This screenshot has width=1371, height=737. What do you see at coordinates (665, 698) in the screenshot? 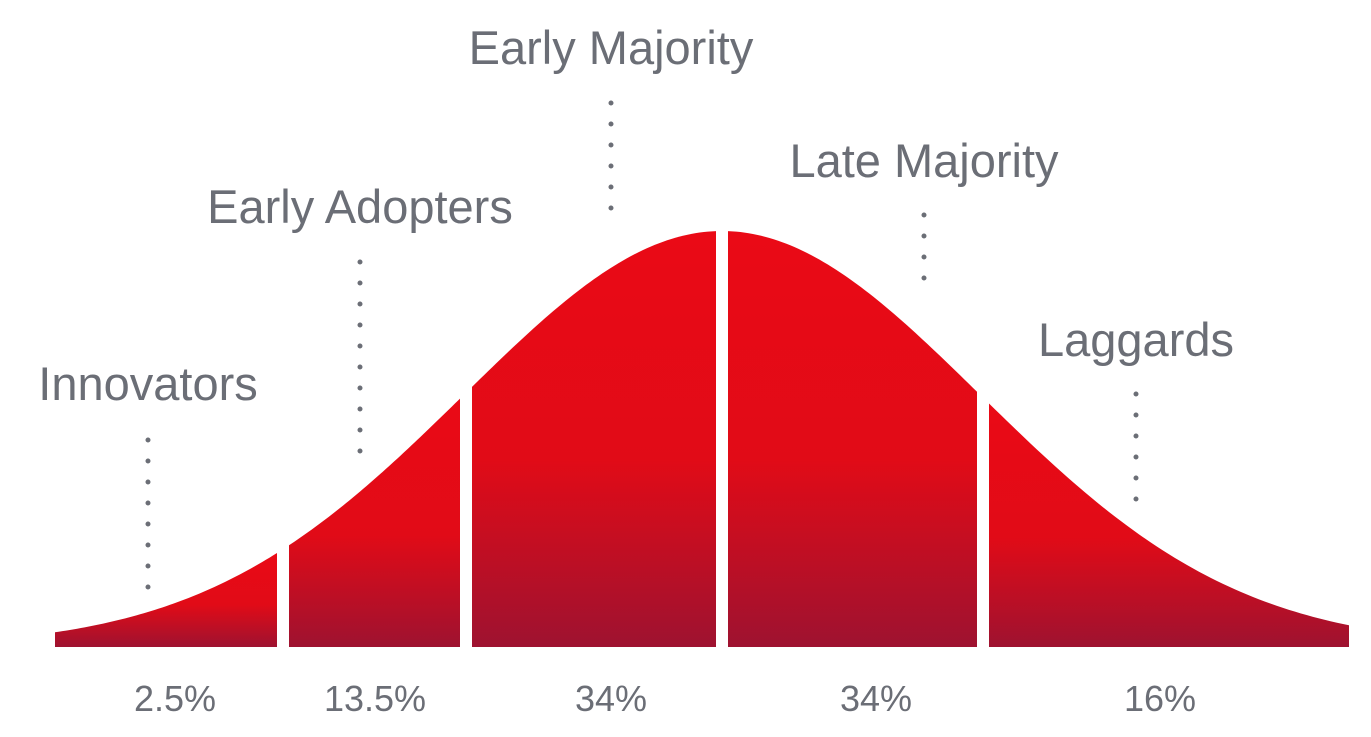
I see `percentage-labels: 2.5% 13.5% 34% 34% 16%` at bounding box center [665, 698].